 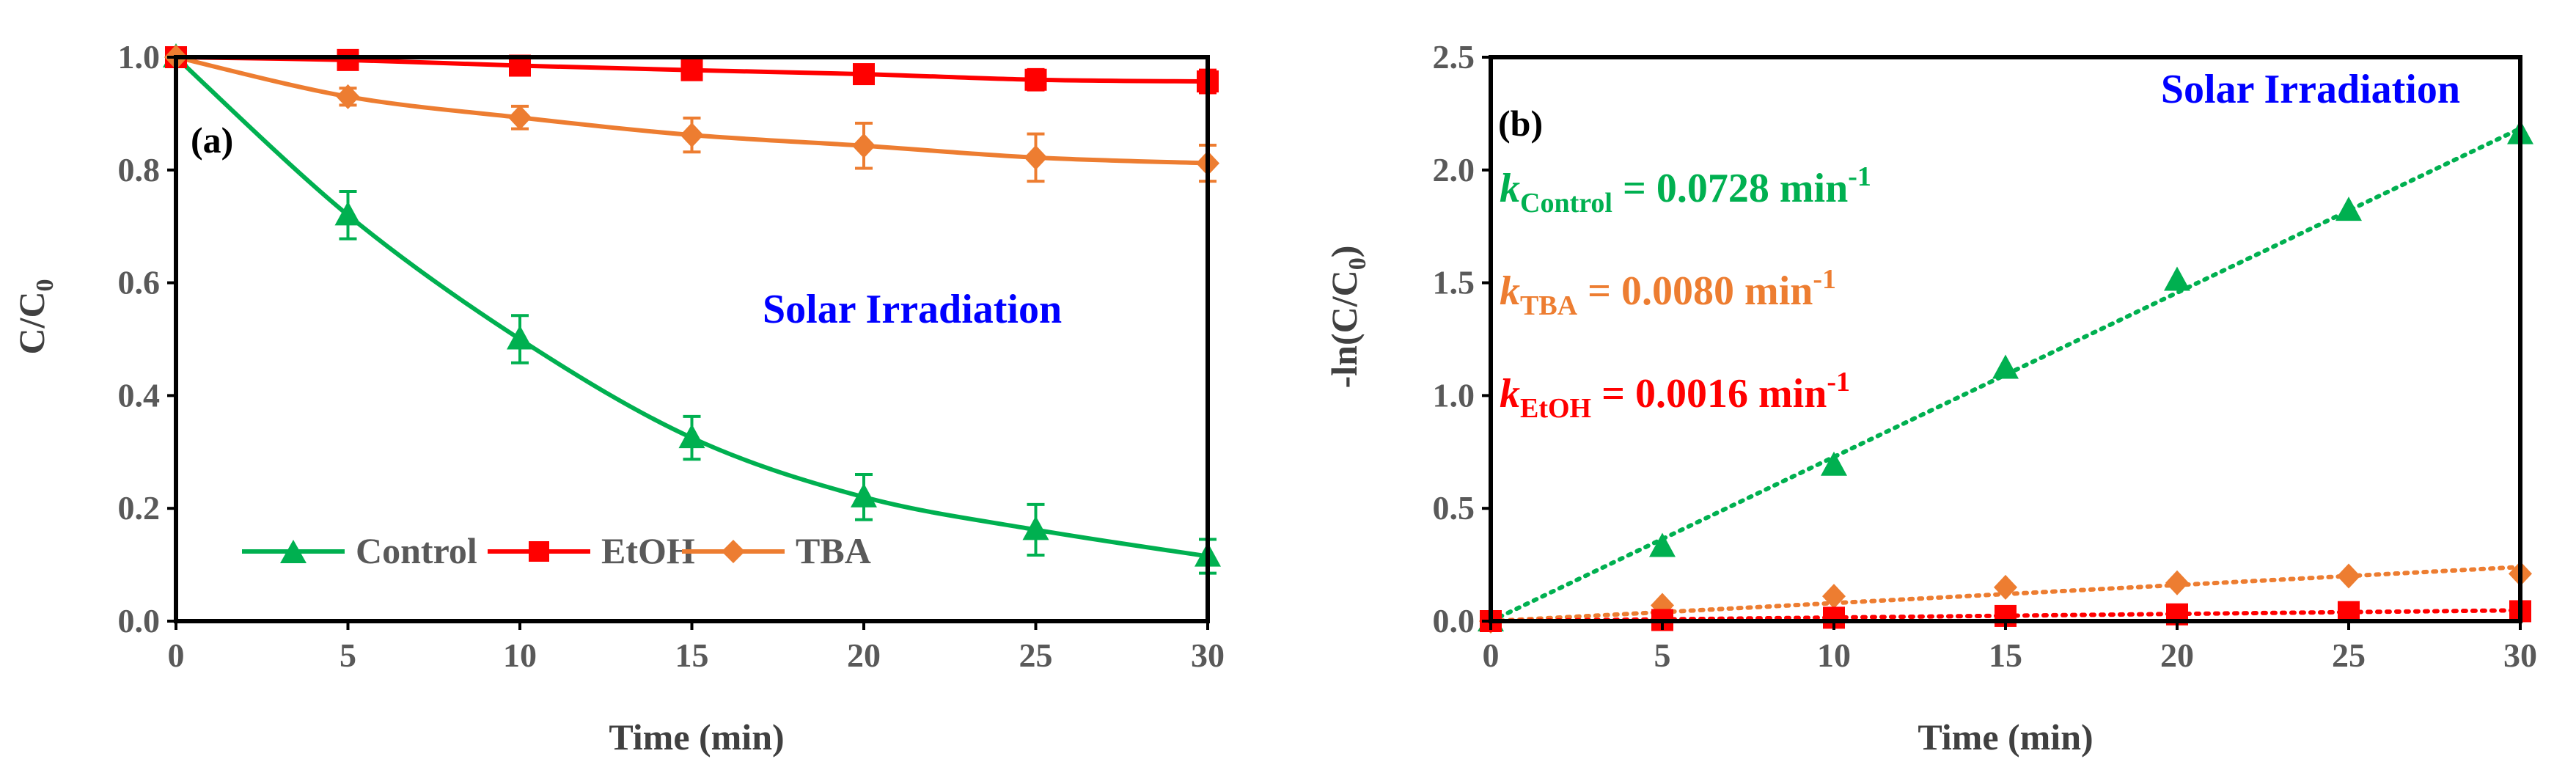 I want to click on svg-text: TBA, so click(x=834, y=550).